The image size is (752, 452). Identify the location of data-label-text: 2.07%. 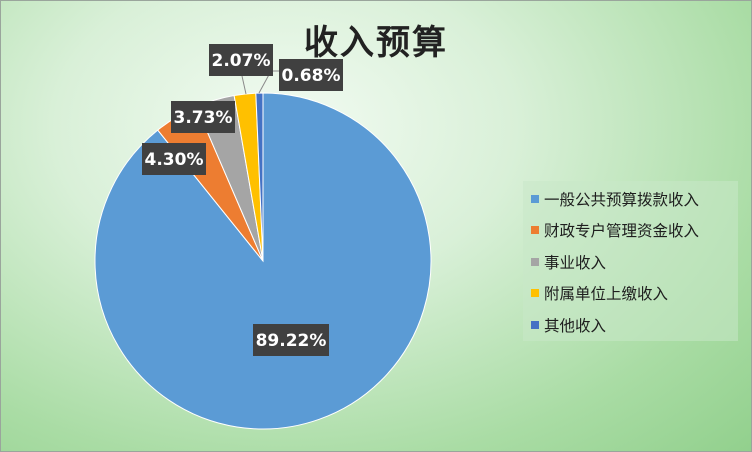
(241, 61).